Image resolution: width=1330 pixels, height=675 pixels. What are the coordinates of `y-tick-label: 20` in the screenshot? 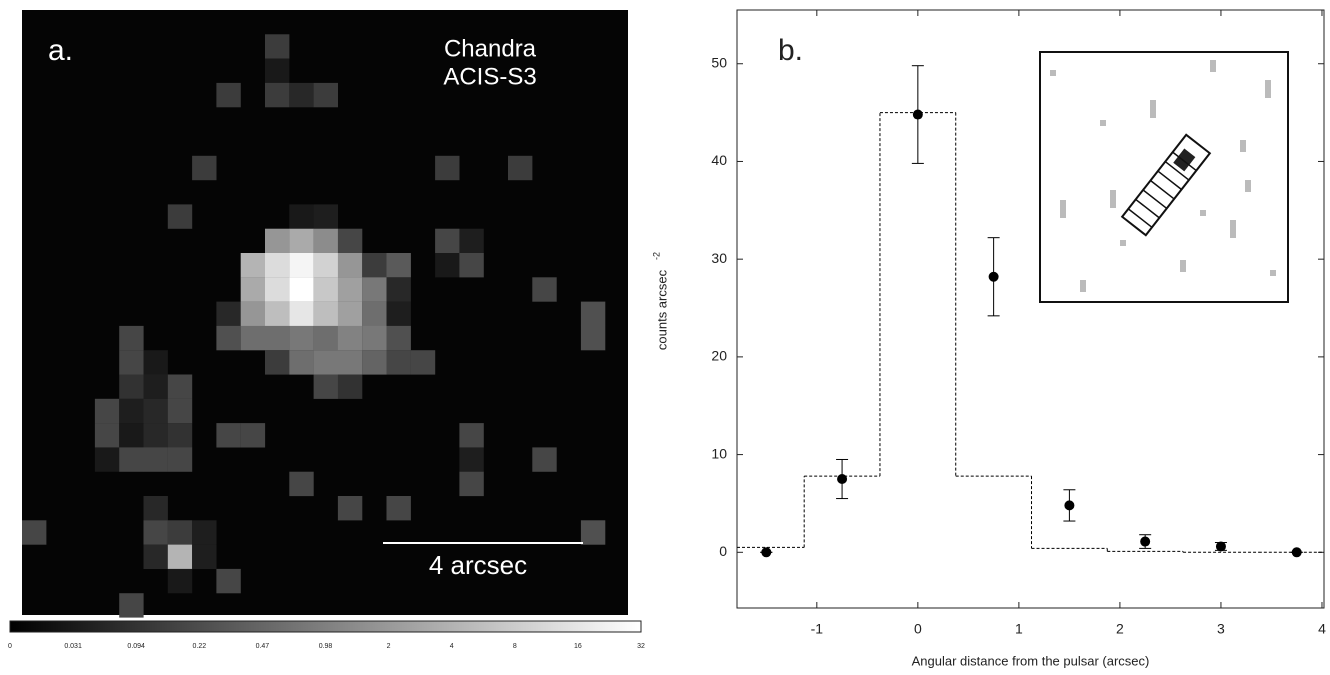 It's located at (719, 356).